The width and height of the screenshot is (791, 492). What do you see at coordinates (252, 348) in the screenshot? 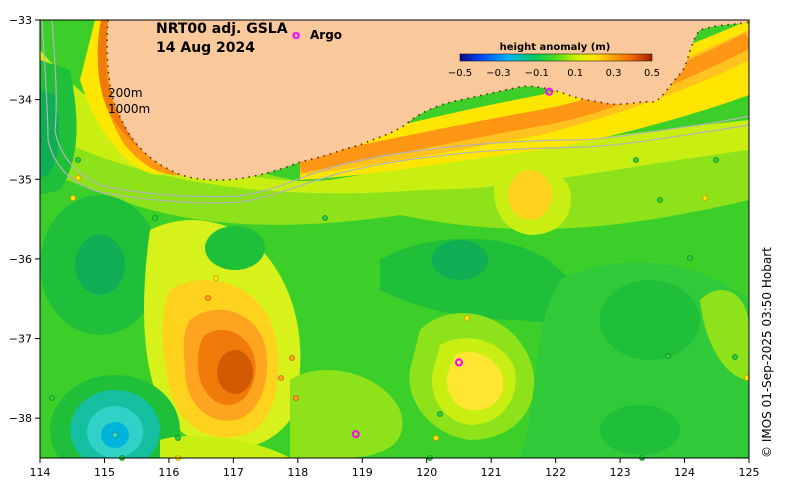
I see `obs-markers-orange` at bounding box center [252, 348].